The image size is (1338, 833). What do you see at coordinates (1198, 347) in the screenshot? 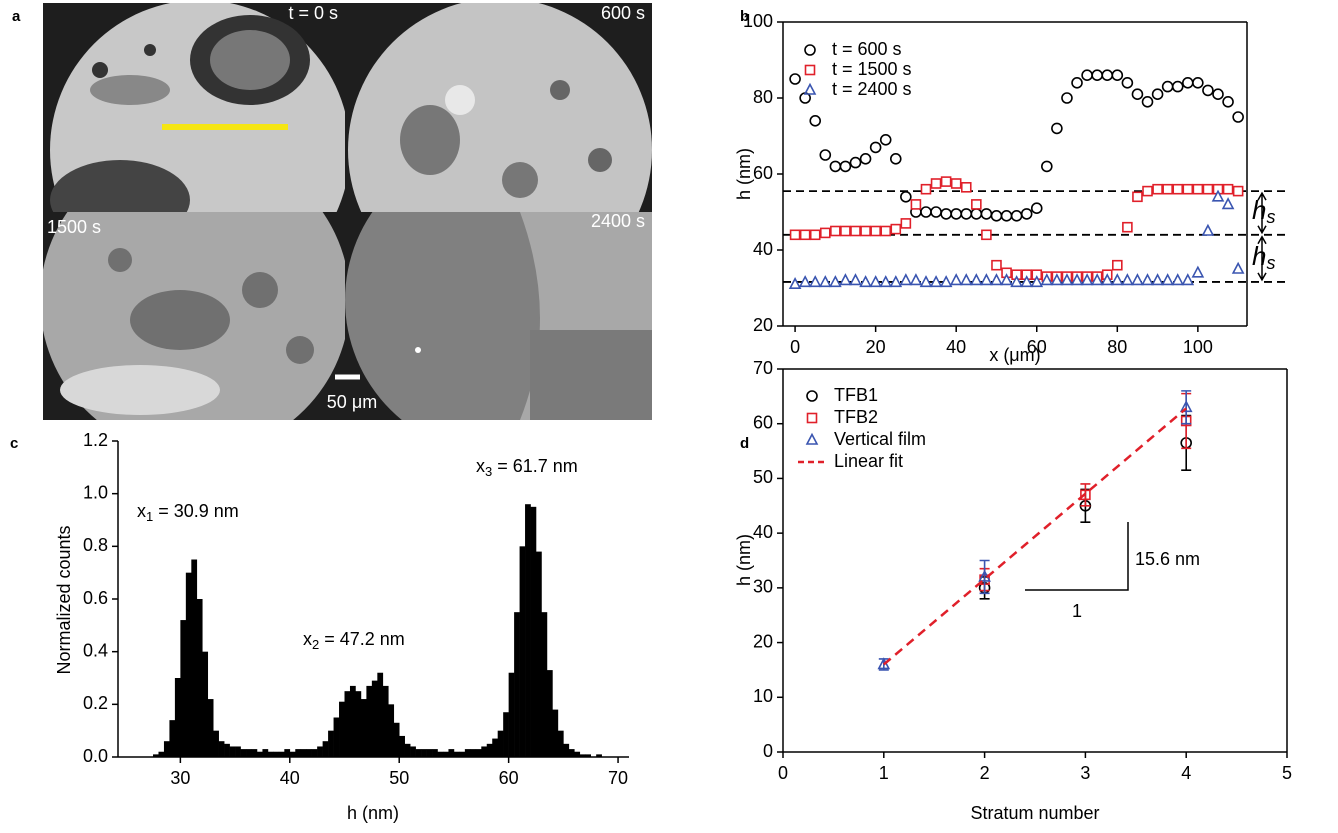
I see `x-tick-label: 100` at bounding box center [1198, 347].